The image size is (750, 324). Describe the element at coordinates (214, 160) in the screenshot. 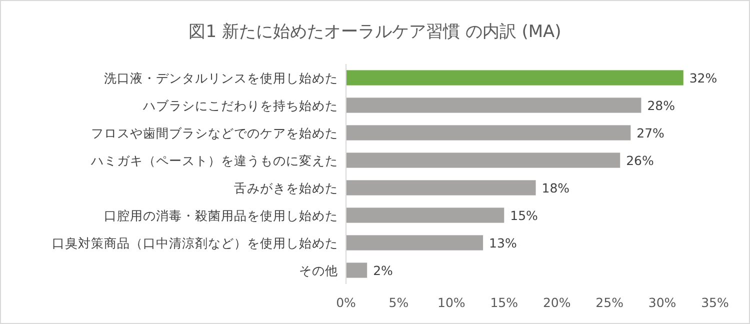

I see `y-tick-label: ハミガキ（ペースト）を違うものに変えた` at that location.